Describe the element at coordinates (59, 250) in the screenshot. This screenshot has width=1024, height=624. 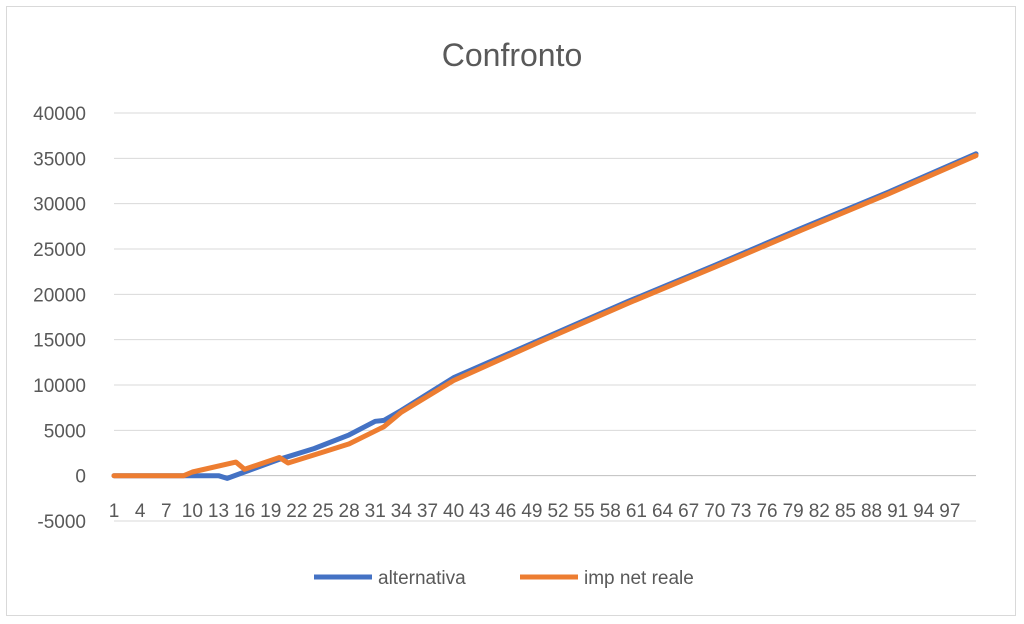
I see `y-tick-label: 25000` at that location.